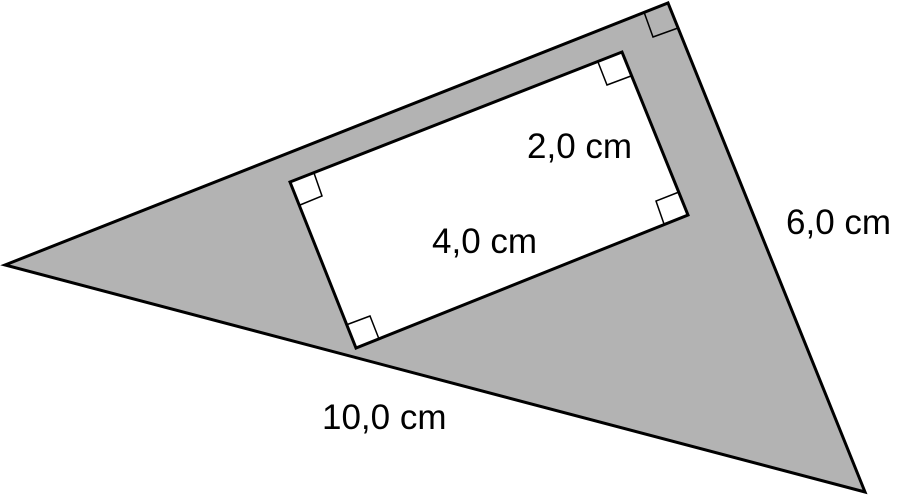 This screenshot has height=503, width=909. What do you see at coordinates (311, 189) in the screenshot?
I see `rect-corner-marker-top-left` at bounding box center [311, 189].